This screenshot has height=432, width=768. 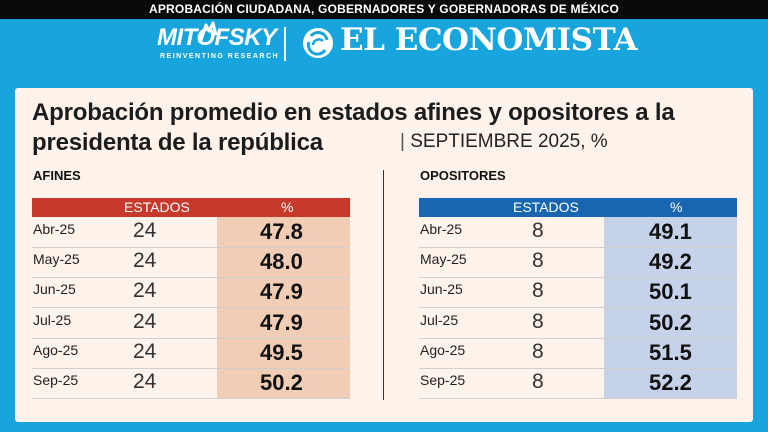 I want to click on section-divider, so click(x=383, y=285).